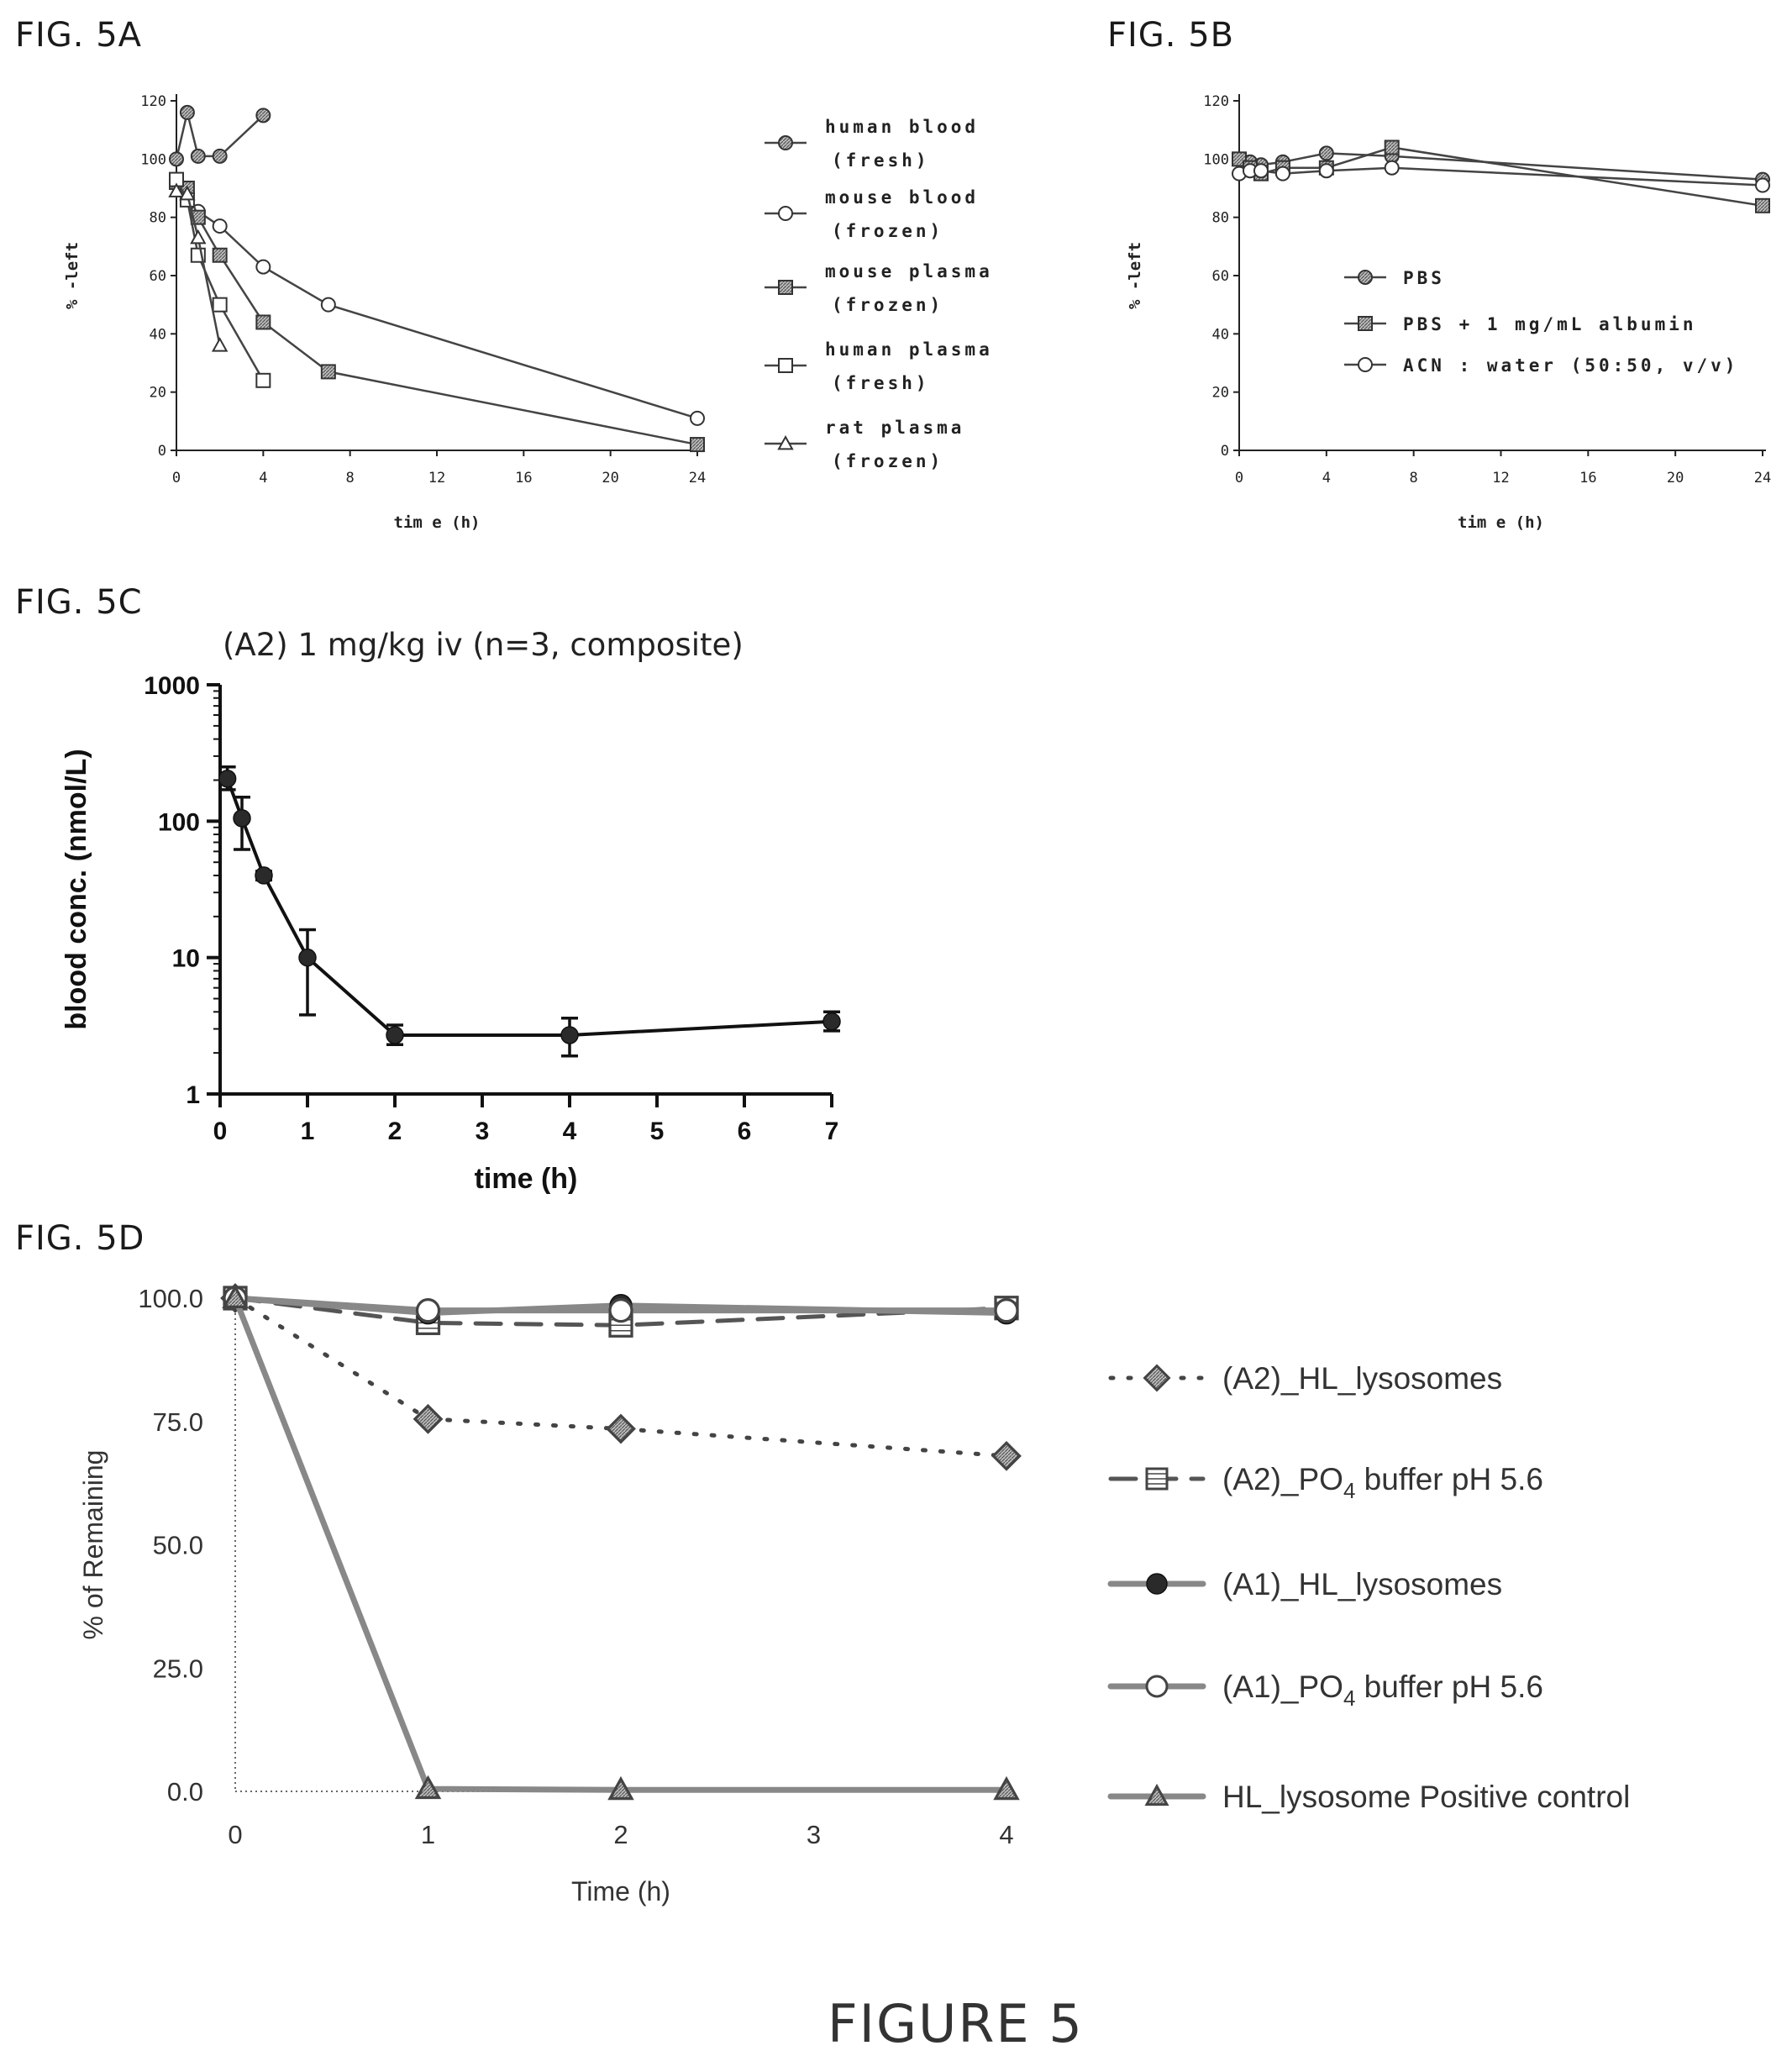  I want to click on x-tick-label: 2, so click(395, 1131).